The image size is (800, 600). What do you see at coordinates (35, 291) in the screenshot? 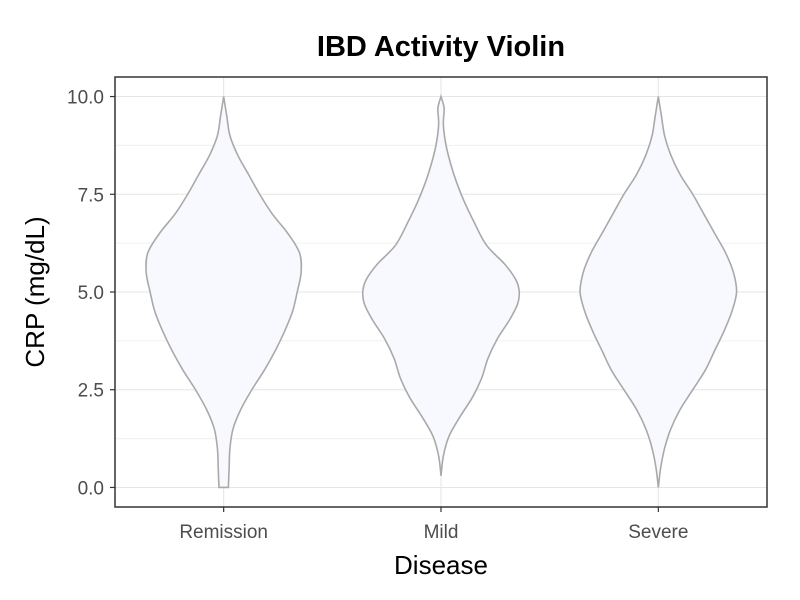
I see `y-axis-title: CRP (mg/dL)` at bounding box center [35, 291].